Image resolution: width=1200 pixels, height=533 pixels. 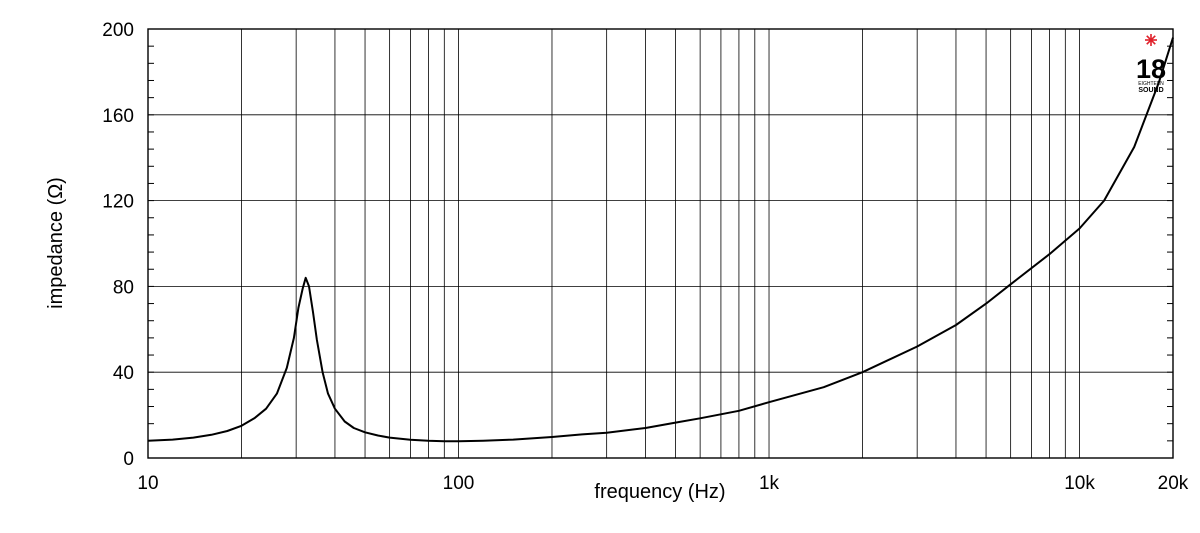 I want to click on star-ray, so click(x=1151, y=40).